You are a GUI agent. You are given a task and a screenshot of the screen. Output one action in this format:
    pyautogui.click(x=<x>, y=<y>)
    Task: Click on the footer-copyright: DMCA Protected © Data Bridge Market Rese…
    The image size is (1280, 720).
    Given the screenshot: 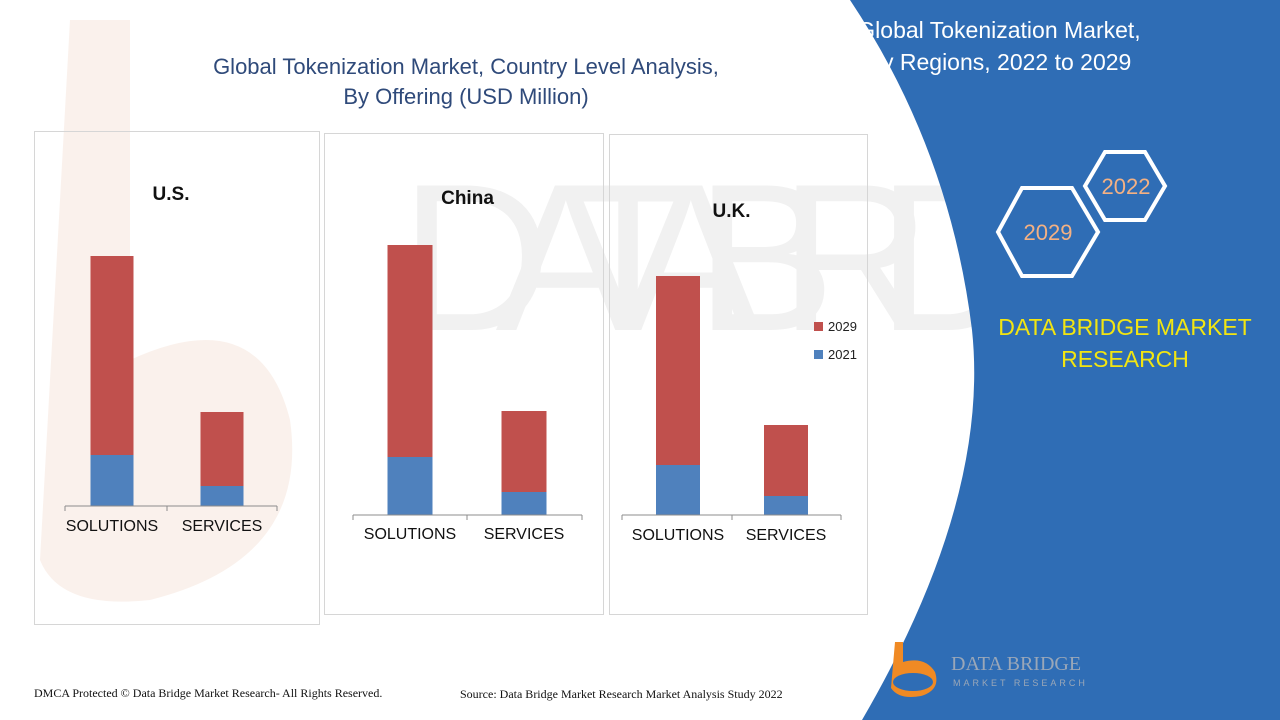 What is the action you would take?
    pyautogui.click(x=208, y=693)
    